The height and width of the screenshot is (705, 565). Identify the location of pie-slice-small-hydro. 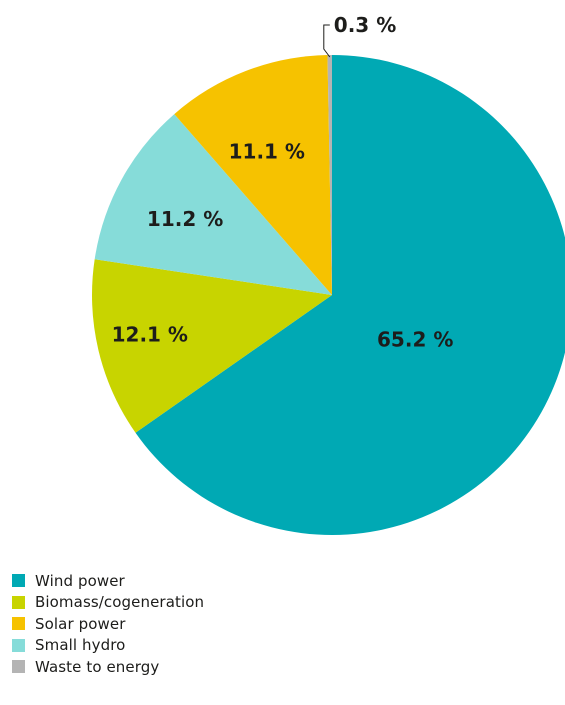
(213, 204).